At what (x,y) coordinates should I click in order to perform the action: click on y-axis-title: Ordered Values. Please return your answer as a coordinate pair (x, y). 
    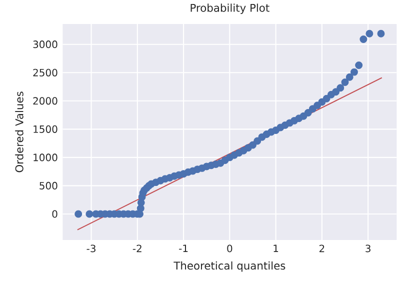
    Looking at the image, I should click on (19, 132).